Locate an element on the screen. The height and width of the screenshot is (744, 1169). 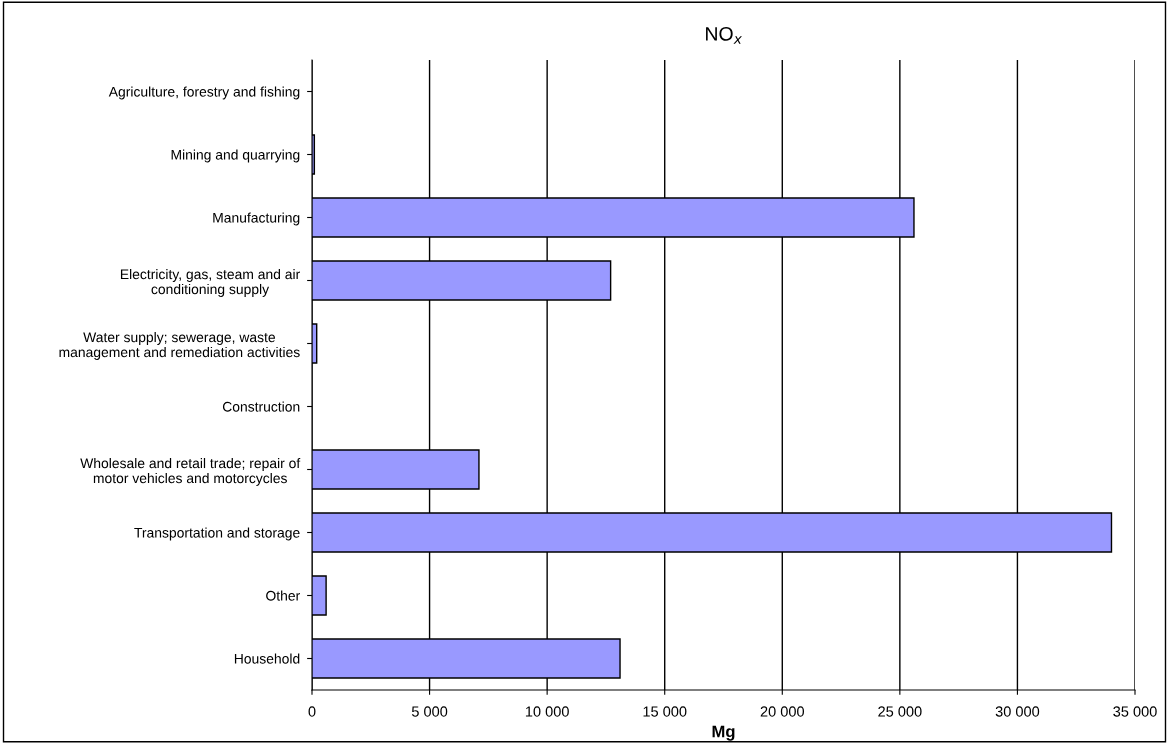
x-tick-label: 10 000 is located at coordinates (547, 711).